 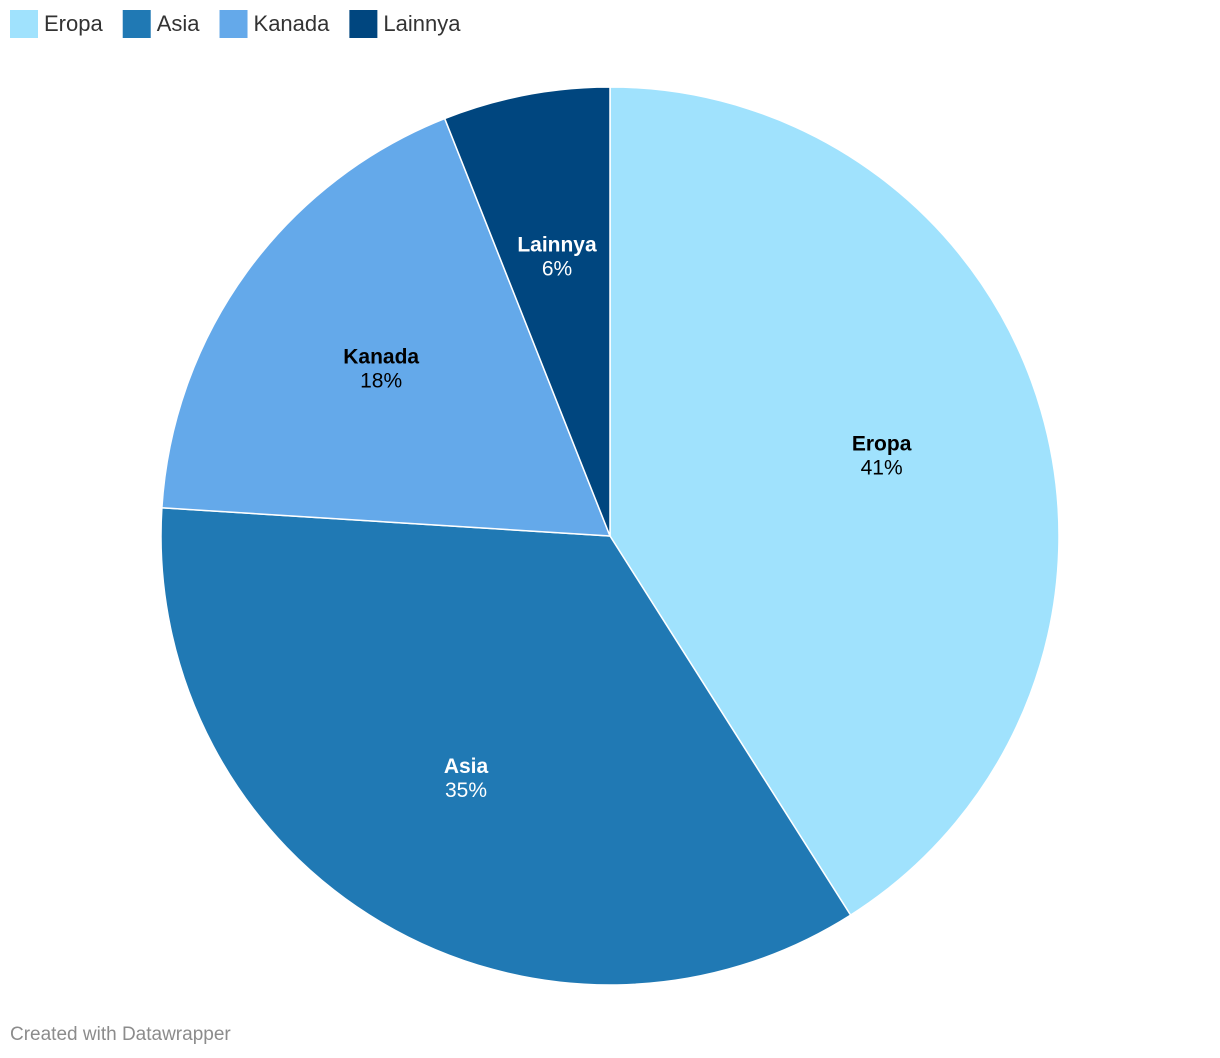 I want to click on credit: Created with Datawrapper, so click(x=120, y=1034).